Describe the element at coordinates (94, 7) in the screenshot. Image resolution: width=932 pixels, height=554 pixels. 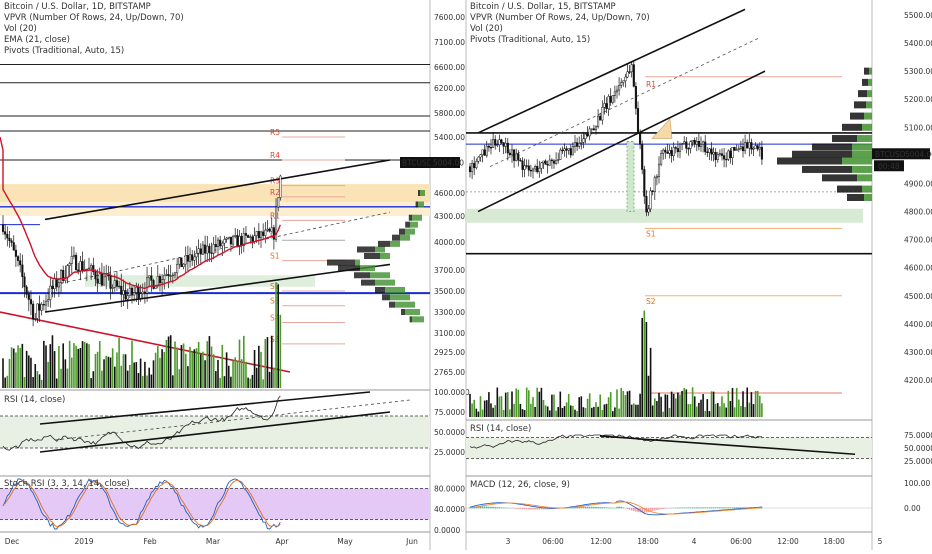
I see `left-legend-symbol: Bitcoin / U.S. Dollar, 1D, BITSTAMP` at that location.